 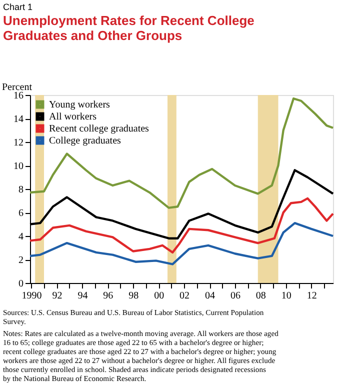 I want to click on chart-subtitle: Chart 1, so click(x=18, y=7).